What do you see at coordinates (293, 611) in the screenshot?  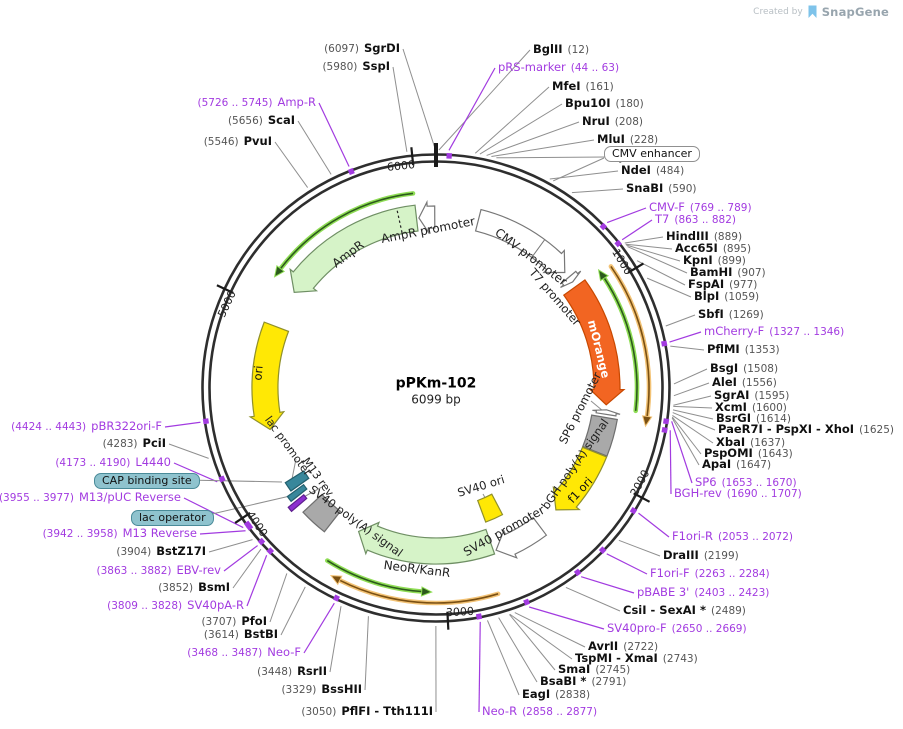 I see `connector-bstbi` at bounding box center [293, 611].